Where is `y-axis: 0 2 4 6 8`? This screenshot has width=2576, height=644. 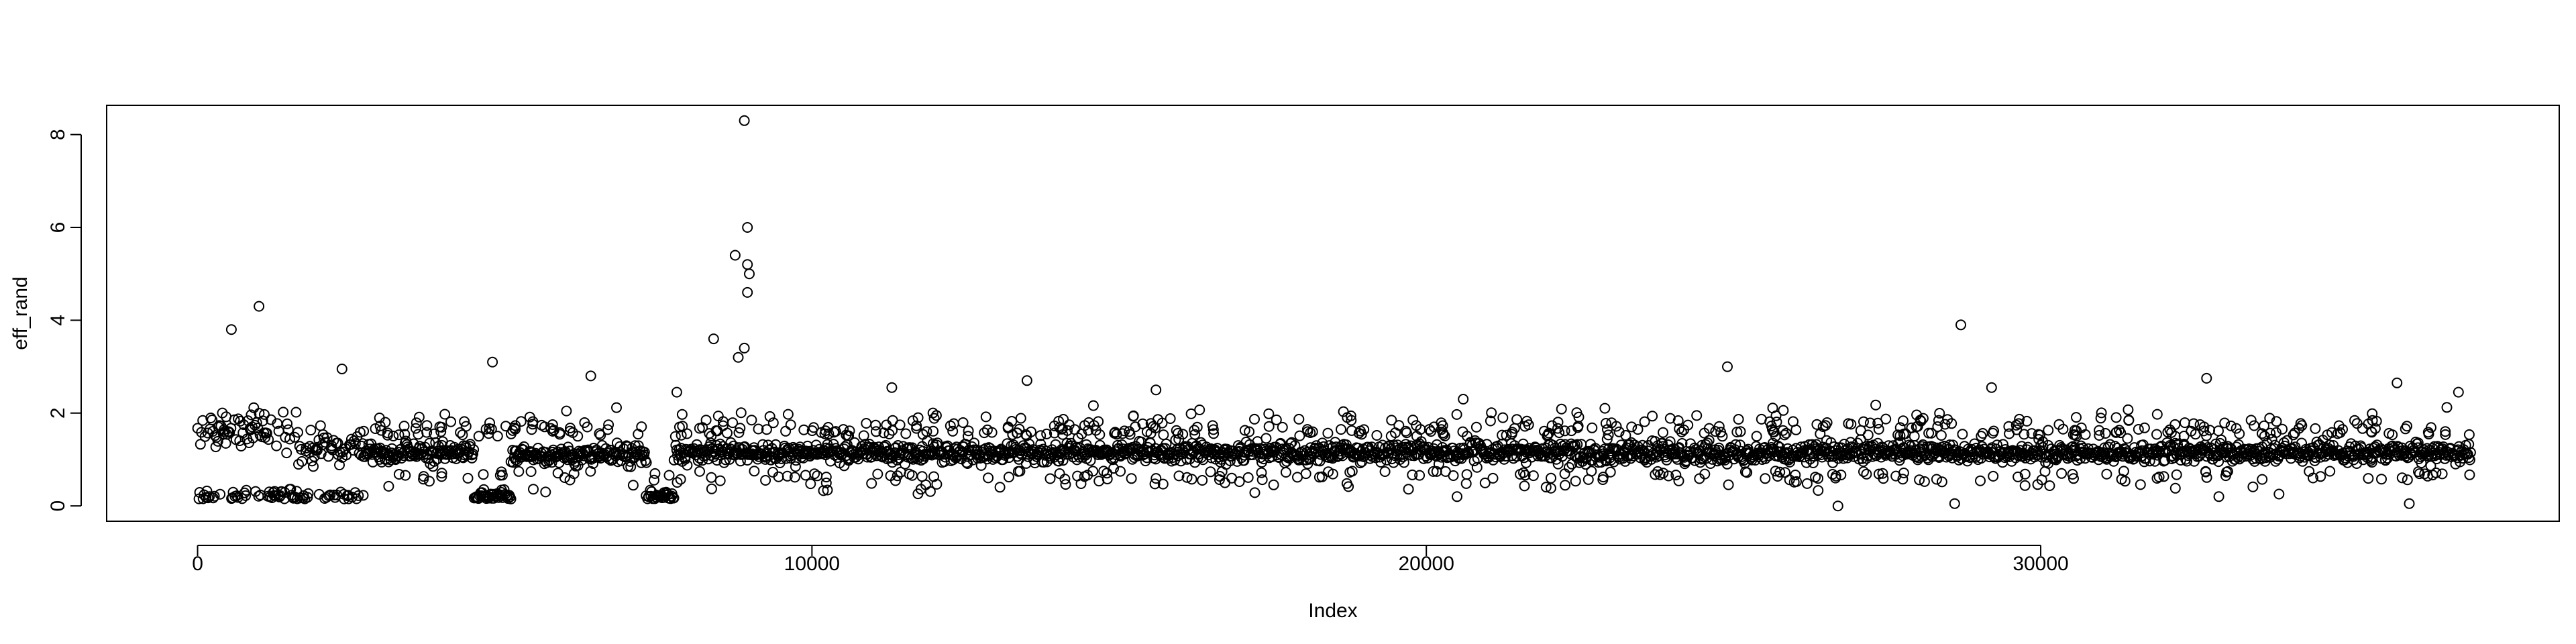
y-axis: 0 2 4 6 8 is located at coordinates (64, 320).